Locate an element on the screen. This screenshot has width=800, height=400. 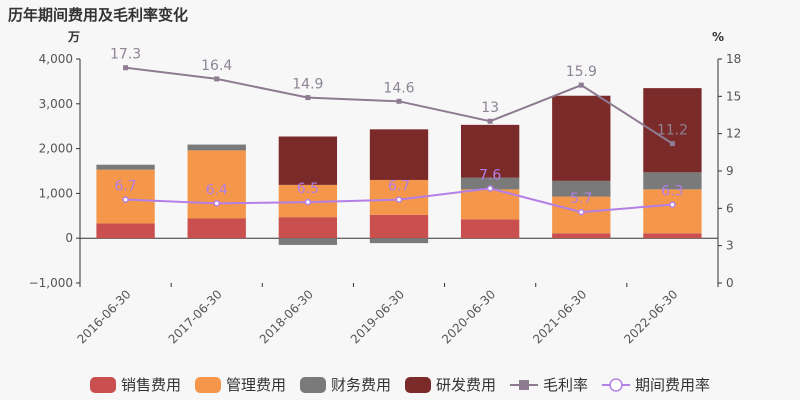
data-label-period_rate: 5.7 is located at coordinates (581, 199).